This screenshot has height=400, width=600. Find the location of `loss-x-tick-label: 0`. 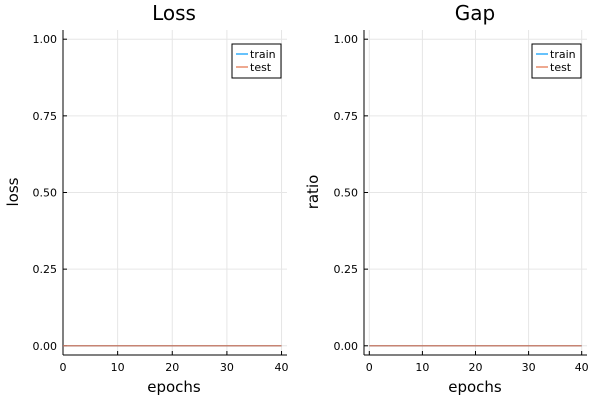

loss-x-tick-label: 0 is located at coordinates (63, 367).